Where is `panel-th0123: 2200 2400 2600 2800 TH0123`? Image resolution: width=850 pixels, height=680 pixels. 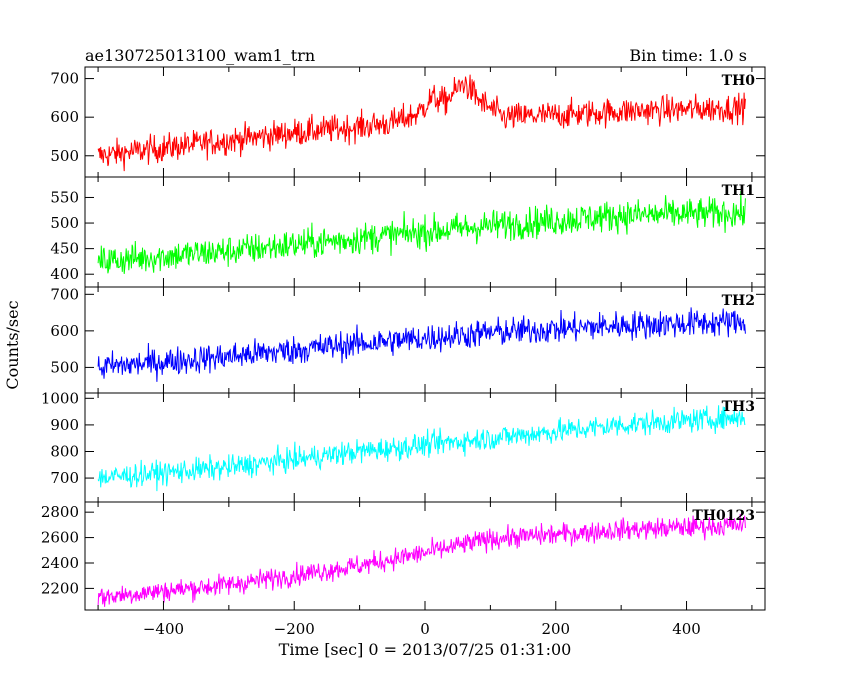 panel-th0123: 2200 2400 2600 2800 TH0123 is located at coordinates (403, 556).